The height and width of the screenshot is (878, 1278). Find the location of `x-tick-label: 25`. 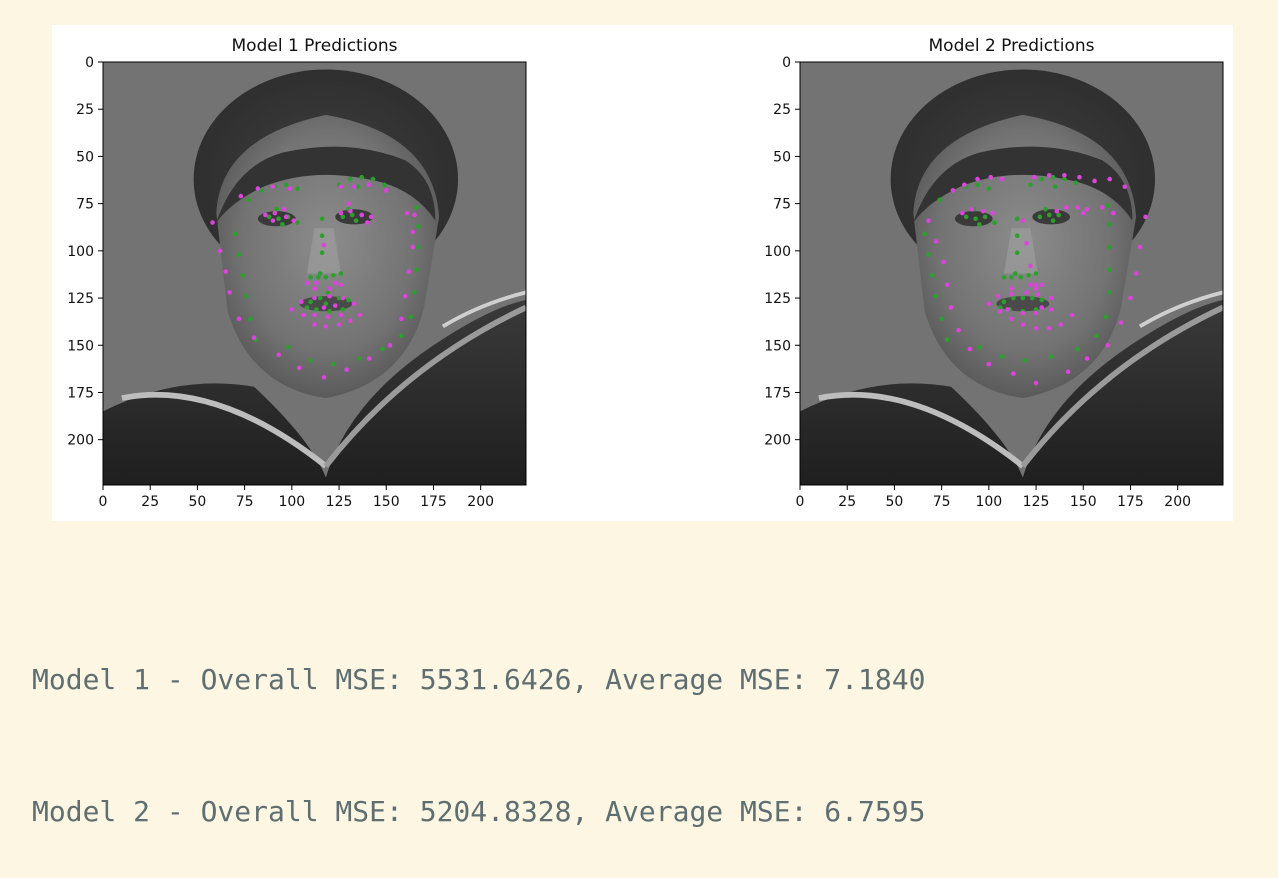

x-tick-label: 25 is located at coordinates (150, 502).